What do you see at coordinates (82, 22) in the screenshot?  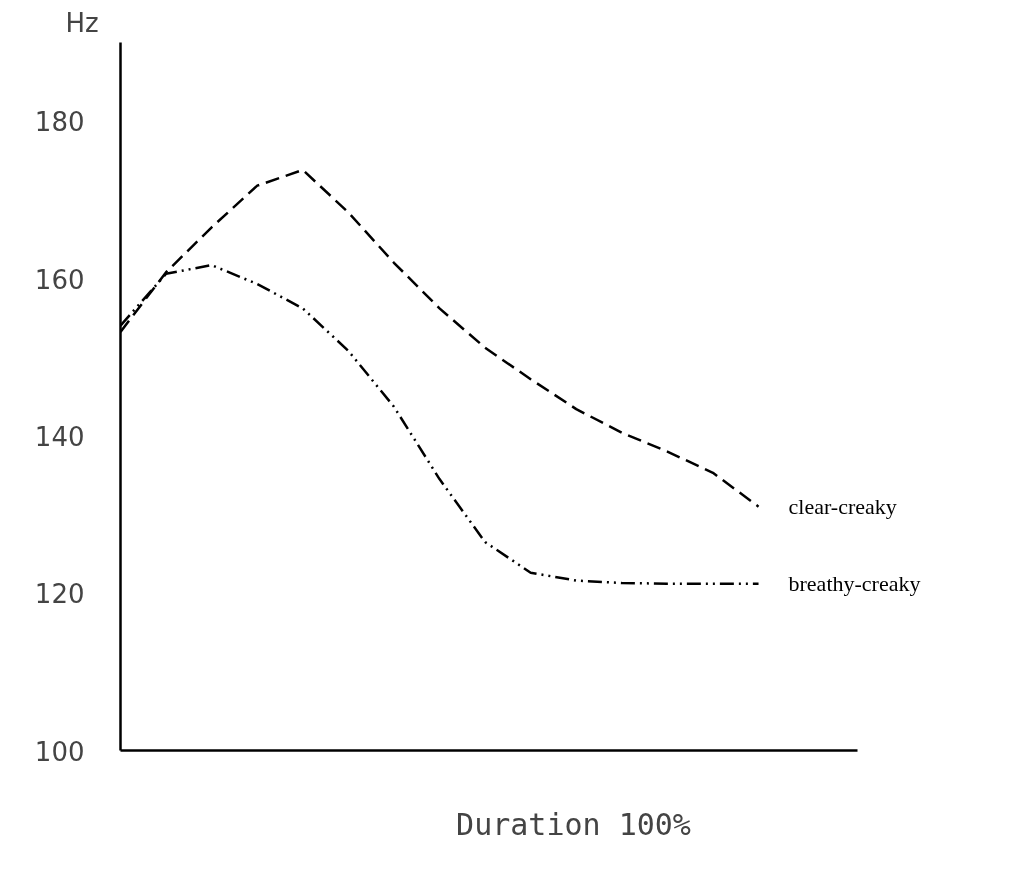 I see `y-axis-title: Hz` at bounding box center [82, 22].